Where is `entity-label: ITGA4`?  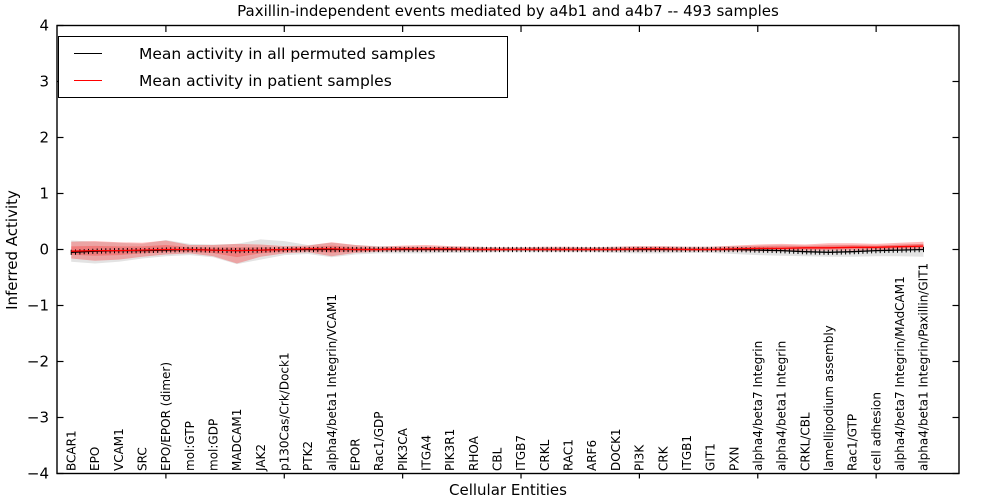 entity-label: ITGA4 is located at coordinates (427, 453).